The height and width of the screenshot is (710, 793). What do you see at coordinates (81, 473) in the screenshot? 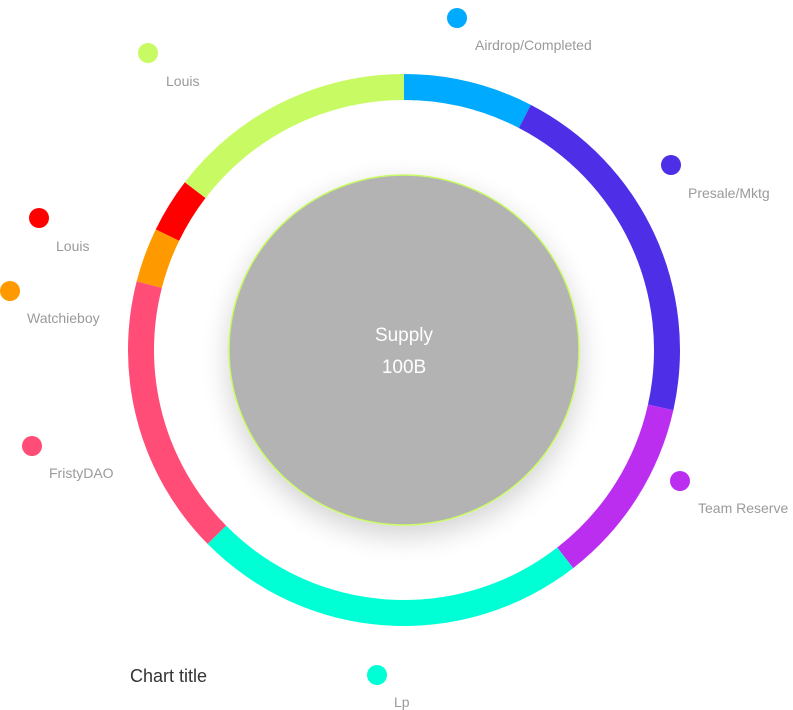
I see `legend-label: FristyDAO` at bounding box center [81, 473].